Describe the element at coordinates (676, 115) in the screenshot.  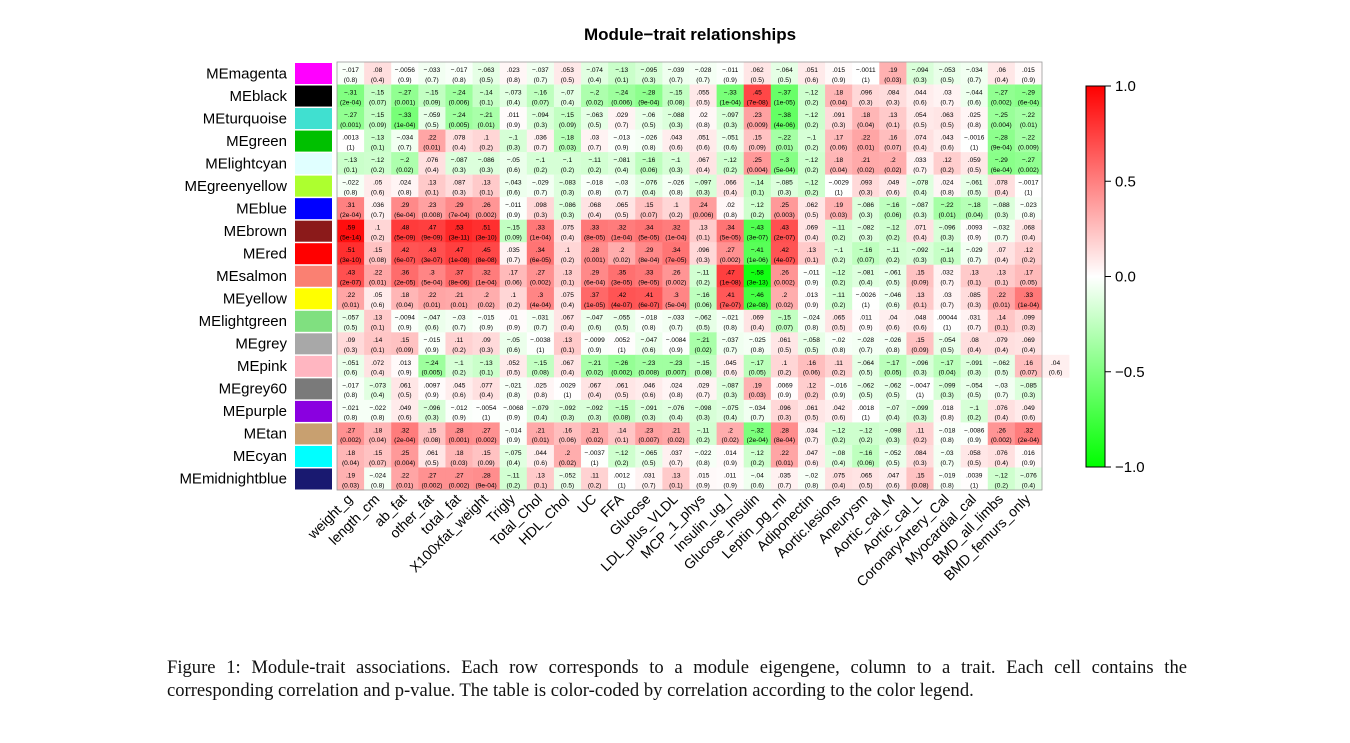
I see `cell-correlation: −.088` at that location.